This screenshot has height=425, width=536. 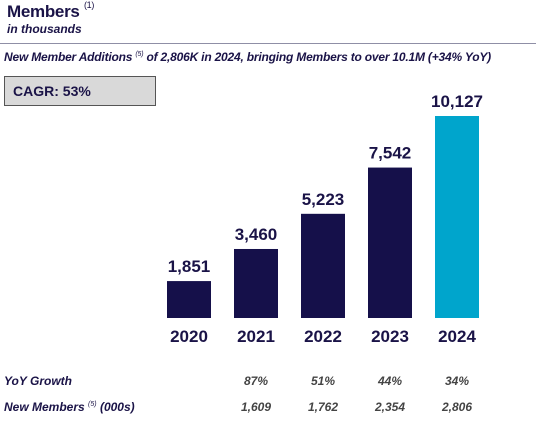 I want to click on new-members-cell: 2,806, so click(x=457, y=407).